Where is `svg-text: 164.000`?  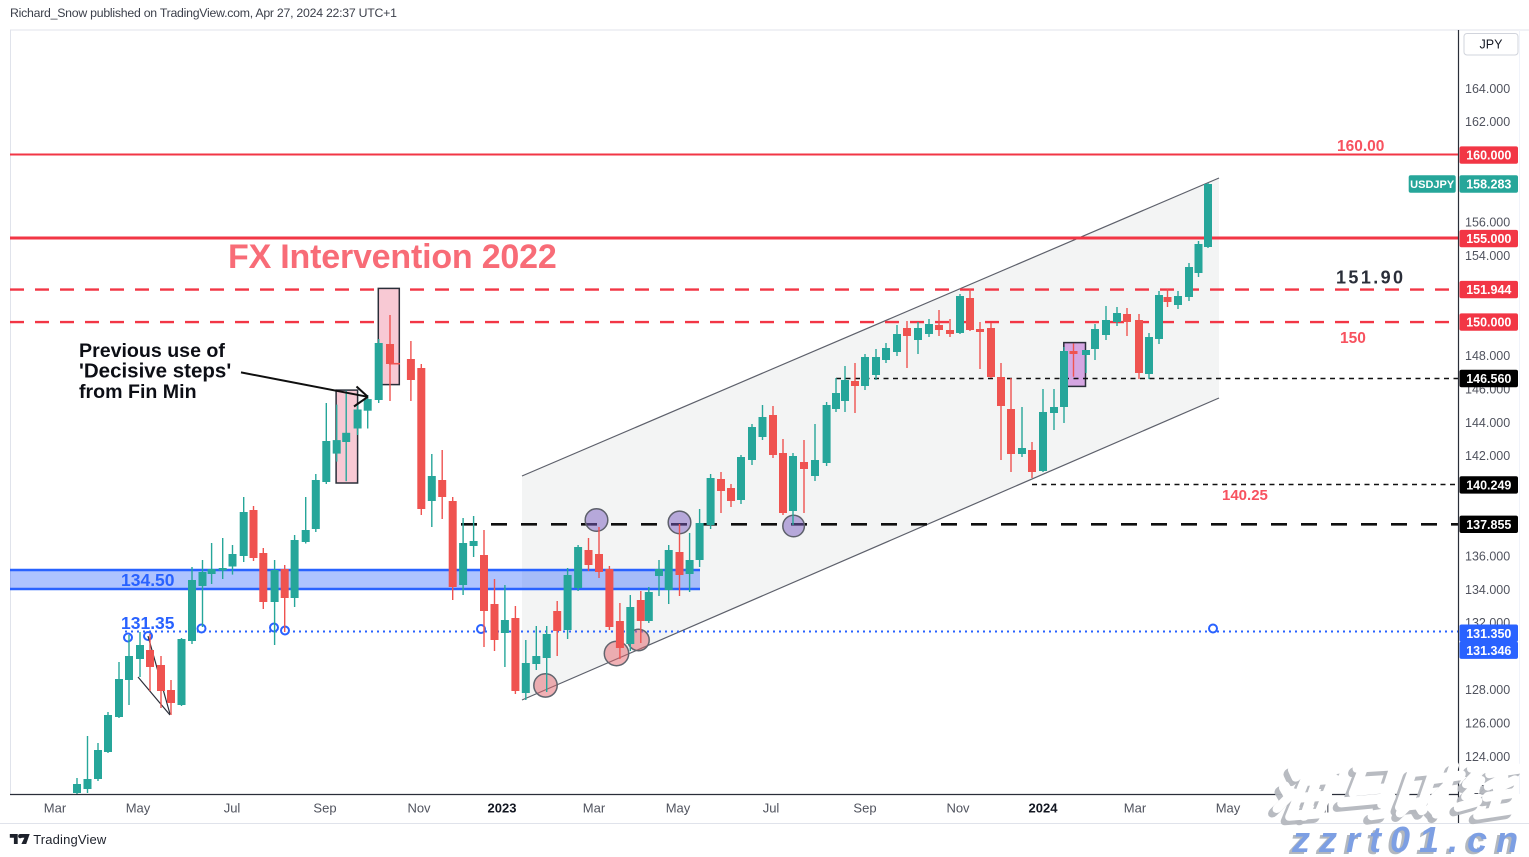
svg-text: 164.000 is located at coordinates (1487, 89).